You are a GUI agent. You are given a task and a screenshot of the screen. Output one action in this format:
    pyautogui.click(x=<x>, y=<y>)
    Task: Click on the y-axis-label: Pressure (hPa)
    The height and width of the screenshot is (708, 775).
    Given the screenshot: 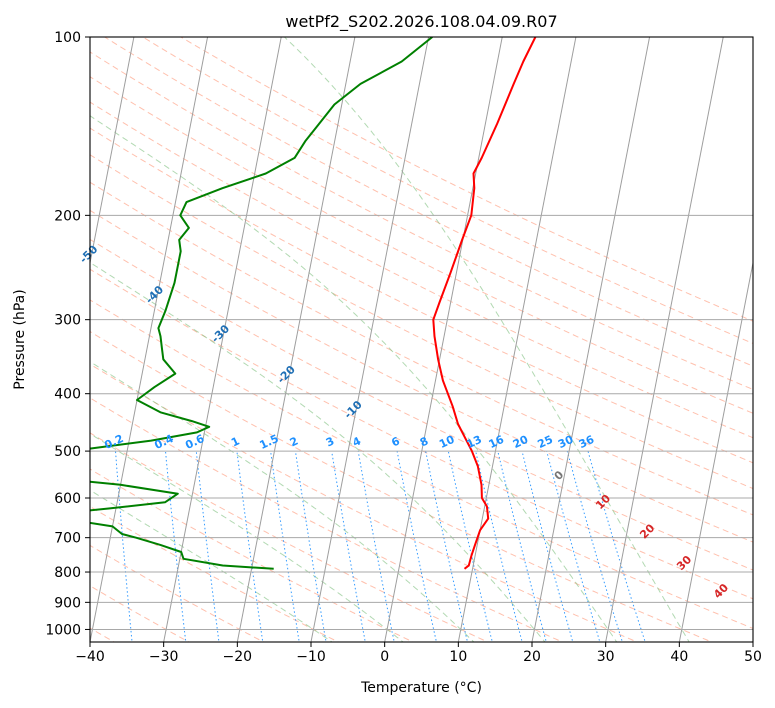 What is the action you would take?
    pyautogui.click(x=20, y=339)
    